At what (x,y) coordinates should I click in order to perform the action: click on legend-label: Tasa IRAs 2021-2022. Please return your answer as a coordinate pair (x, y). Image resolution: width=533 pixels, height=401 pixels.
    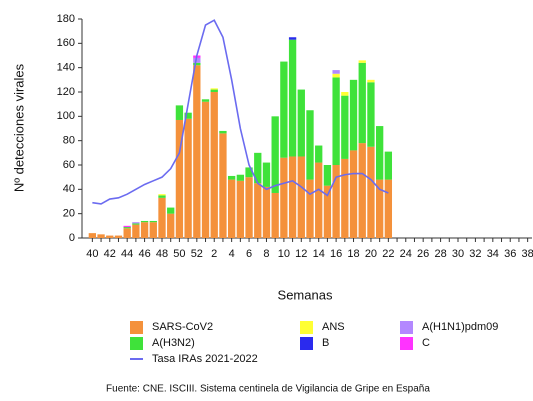
    Looking at the image, I should click on (205, 359).